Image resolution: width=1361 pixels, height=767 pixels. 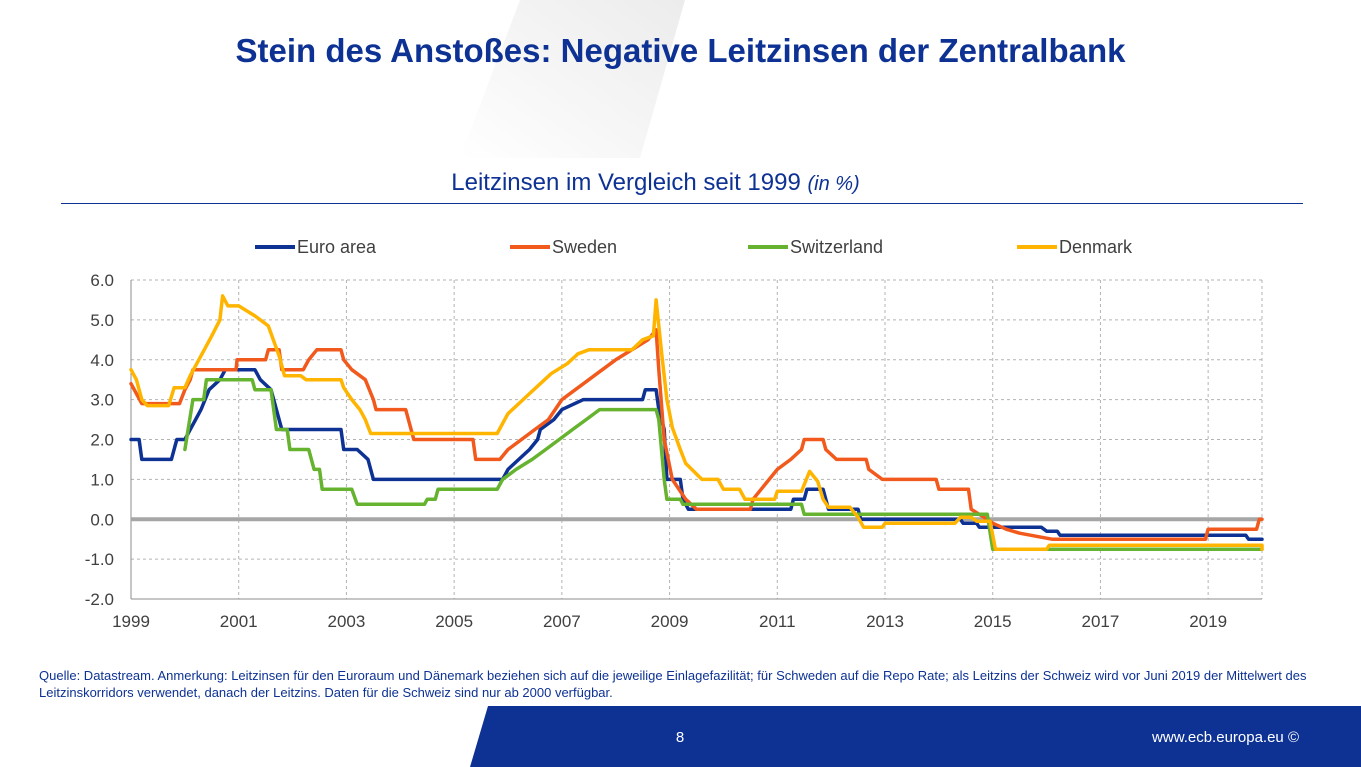 I want to click on legend-label-sweden: Sweden, so click(x=584, y=247).